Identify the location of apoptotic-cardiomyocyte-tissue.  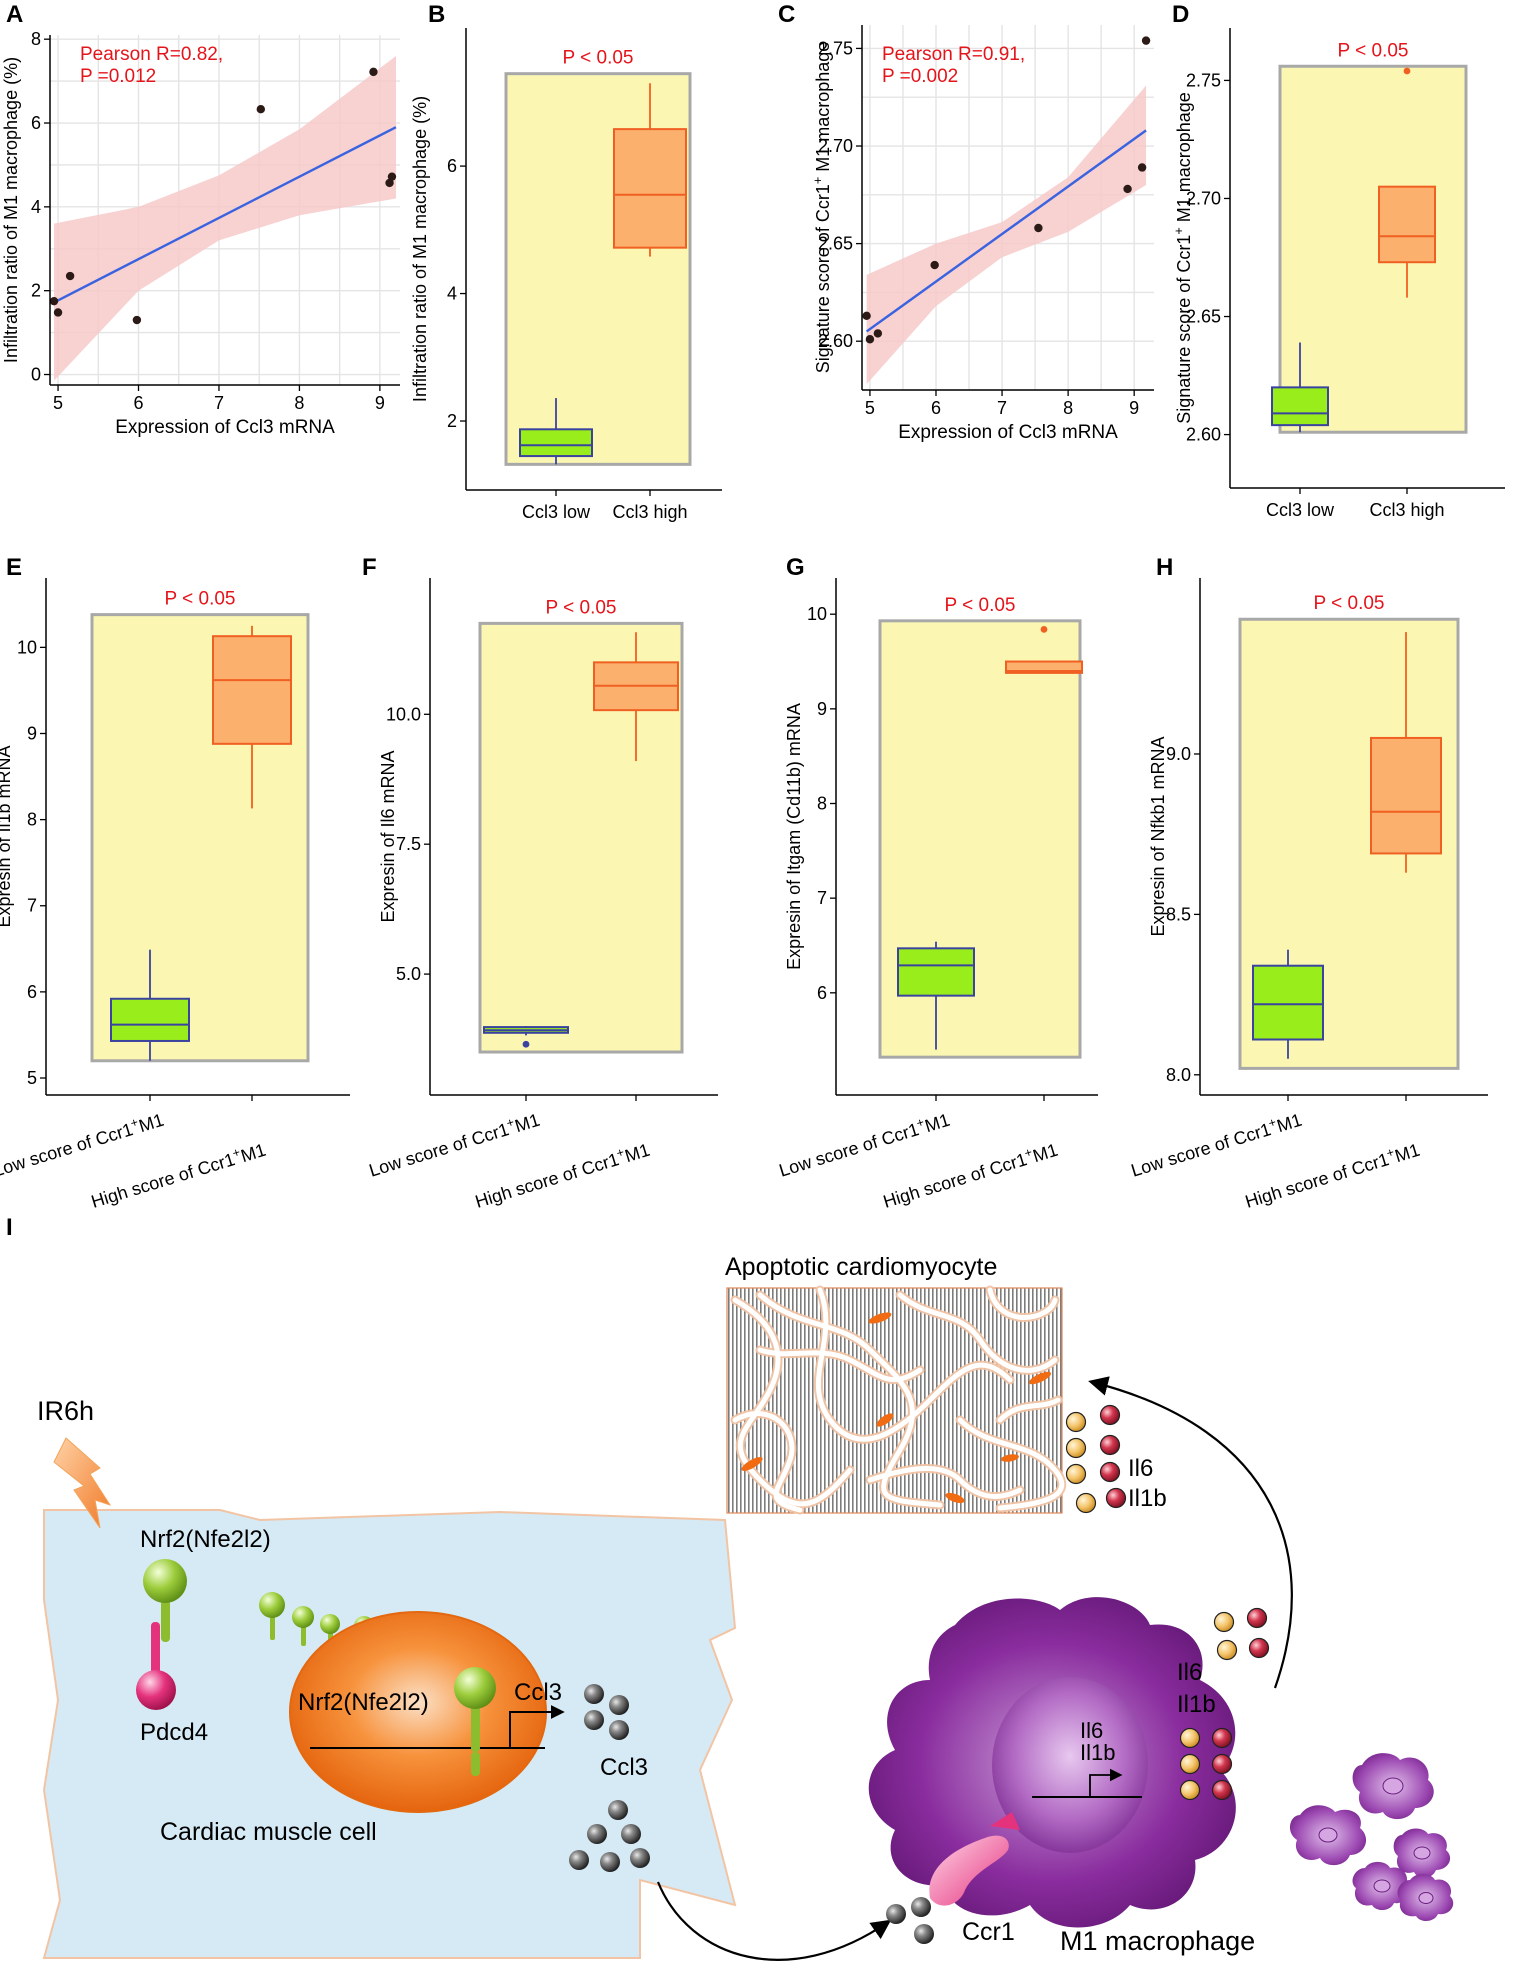
(896, 1400).